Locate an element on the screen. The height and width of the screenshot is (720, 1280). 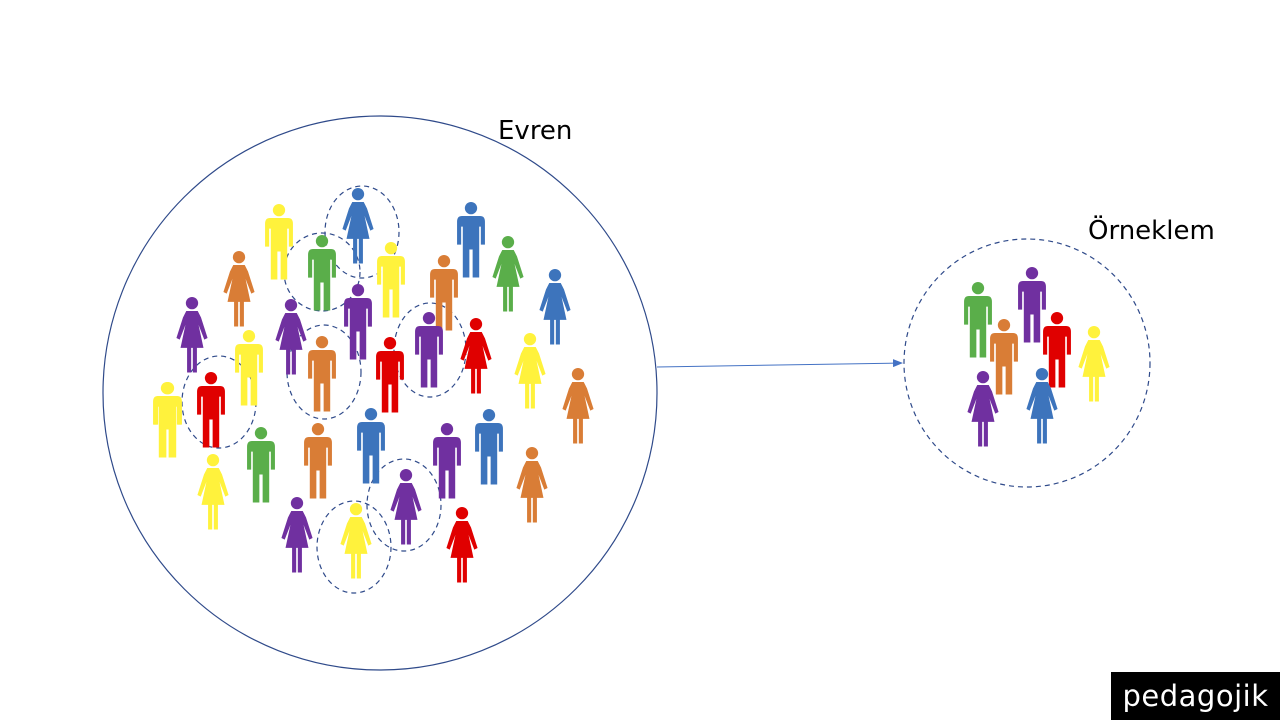
sampling-arrow is located at coordinates (779, 363).